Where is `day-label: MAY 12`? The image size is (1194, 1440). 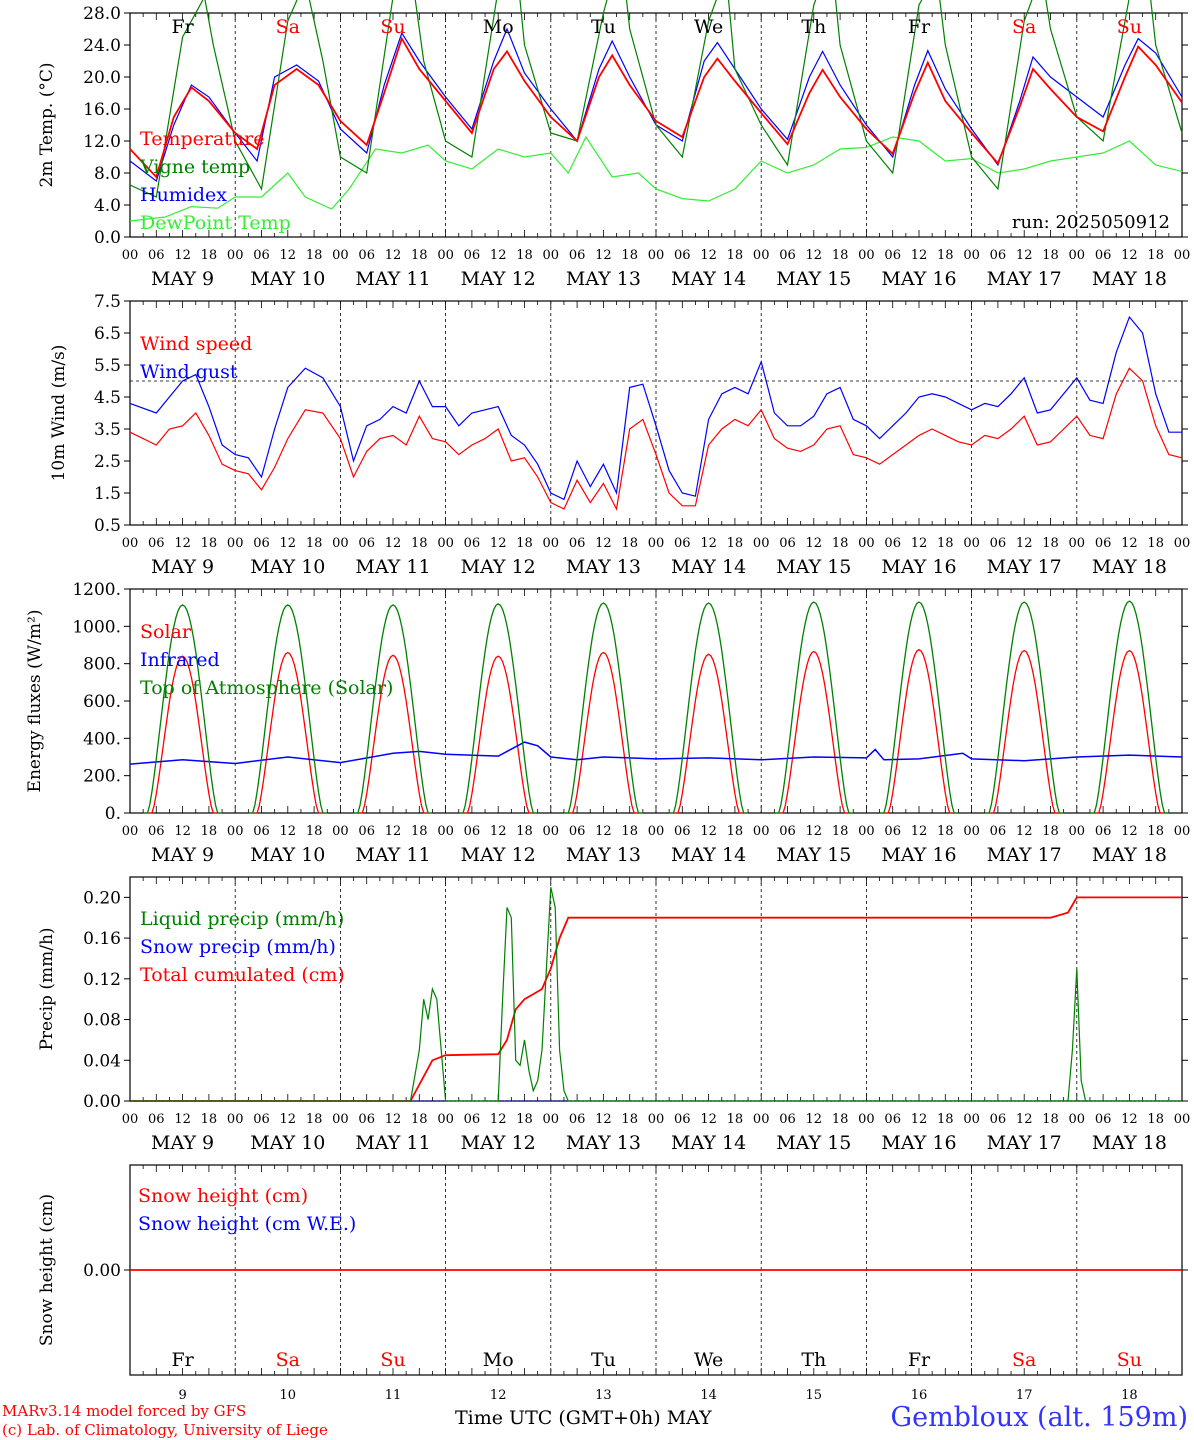
day-label: MAY 12 is located at coordinates (498, 279).